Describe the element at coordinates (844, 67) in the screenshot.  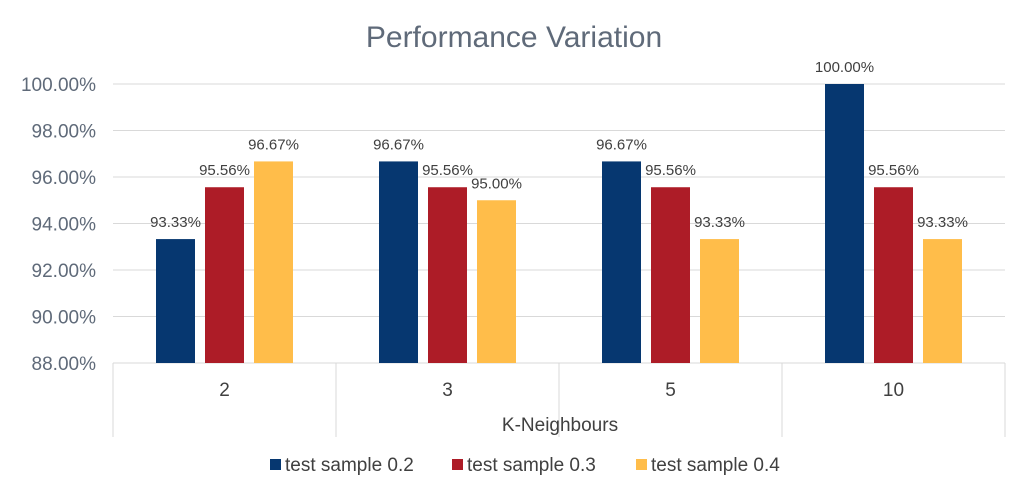
I see `data-label: 100.00%` at that location.